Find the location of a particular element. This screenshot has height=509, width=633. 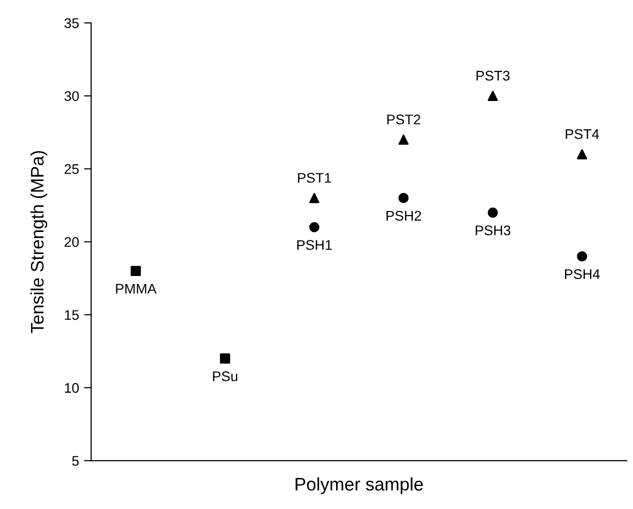

annotation: PST1 is located at coordinates (314, 177).